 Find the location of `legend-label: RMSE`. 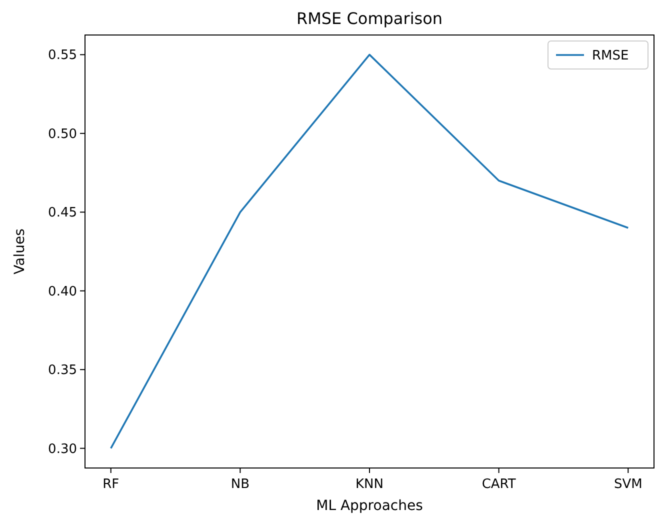

legend-label: RMSE is located at coordinates (610, 56).